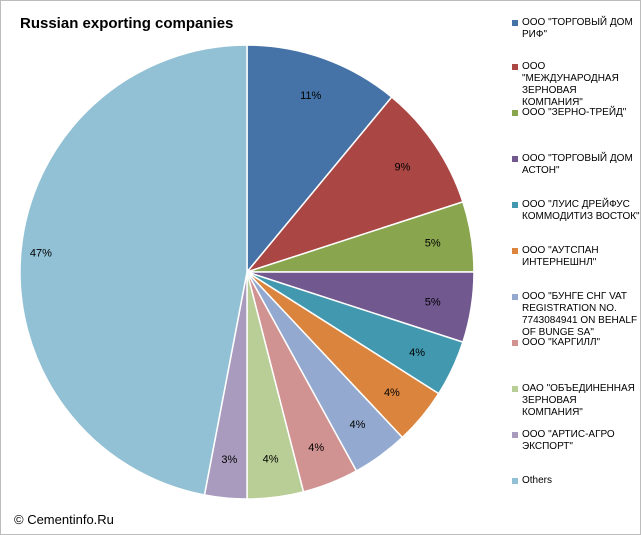  I want to click on slice-label-8: 4%, so click(271, 460).